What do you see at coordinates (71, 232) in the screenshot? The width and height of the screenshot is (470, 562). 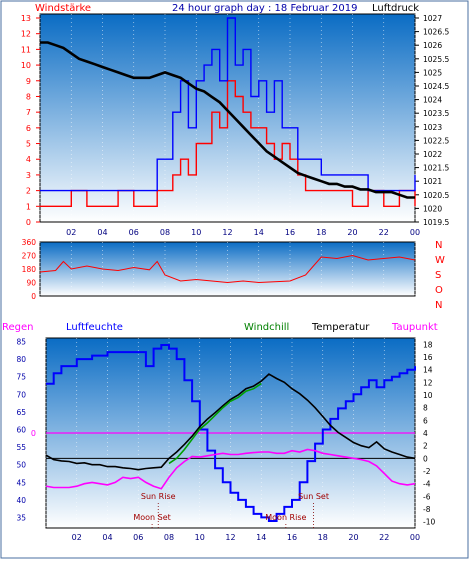 I see `wind-pressure-xtick-label: 02` at bounding box center [71, 232].